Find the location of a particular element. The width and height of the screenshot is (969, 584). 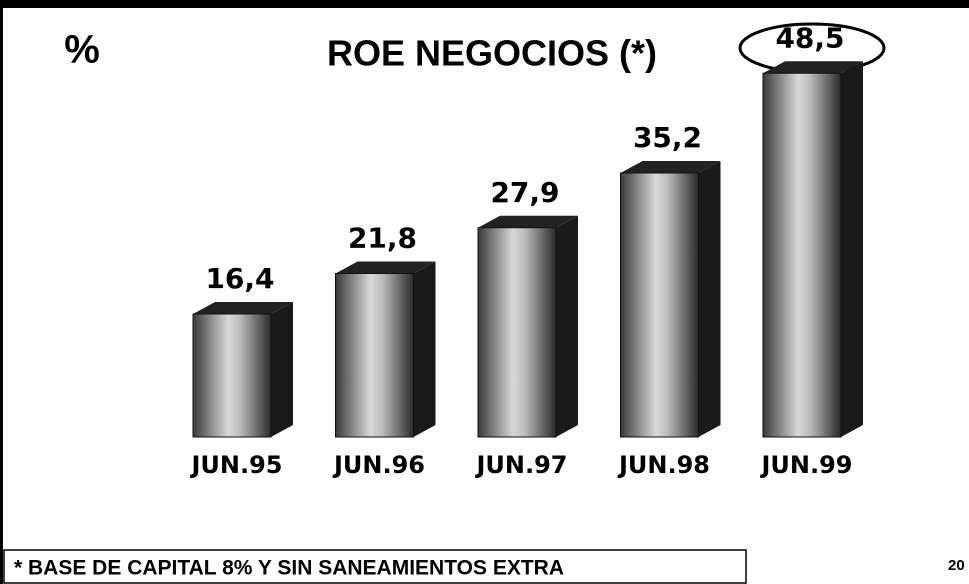

x-tick-label: JUN.96 is located at coordinates (378, 465).